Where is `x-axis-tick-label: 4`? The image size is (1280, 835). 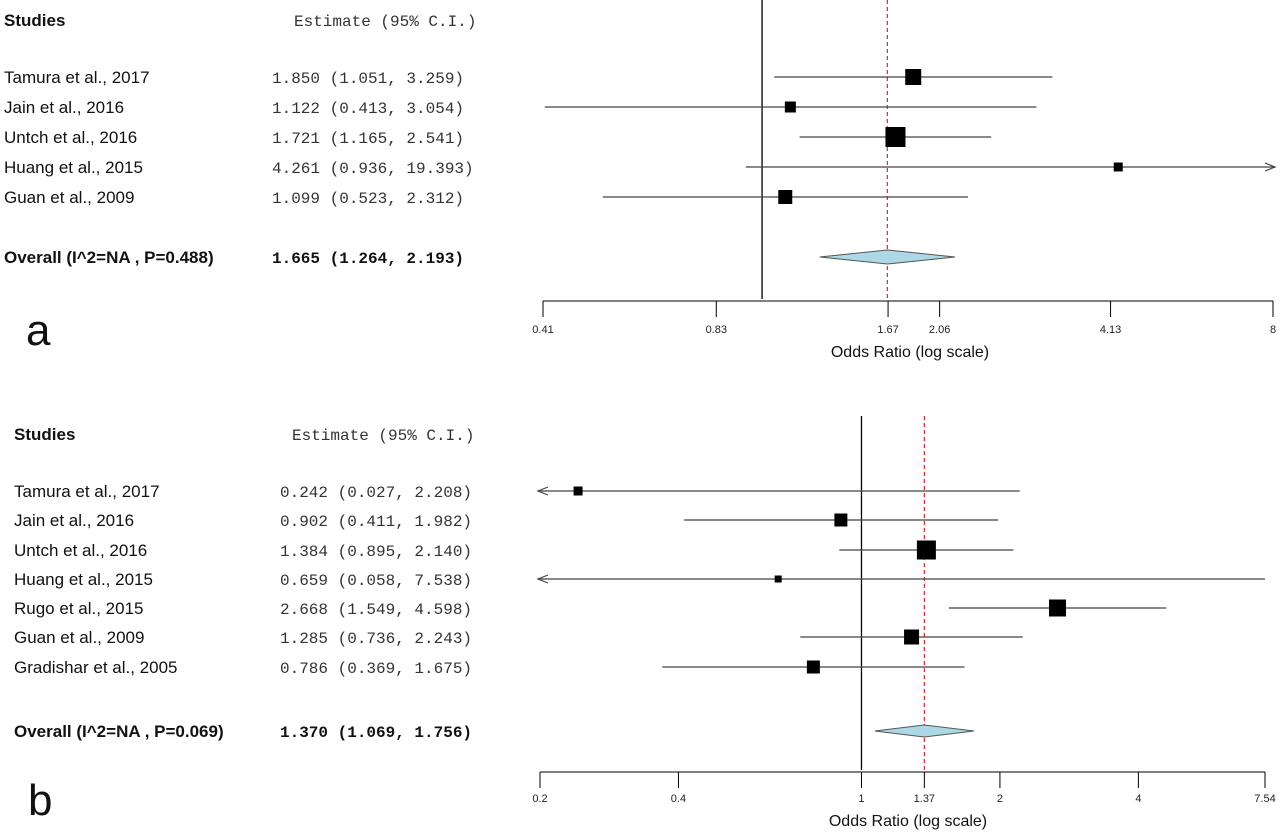
x-axis-tick-label: 4 is located at coordinates (1138, 799).